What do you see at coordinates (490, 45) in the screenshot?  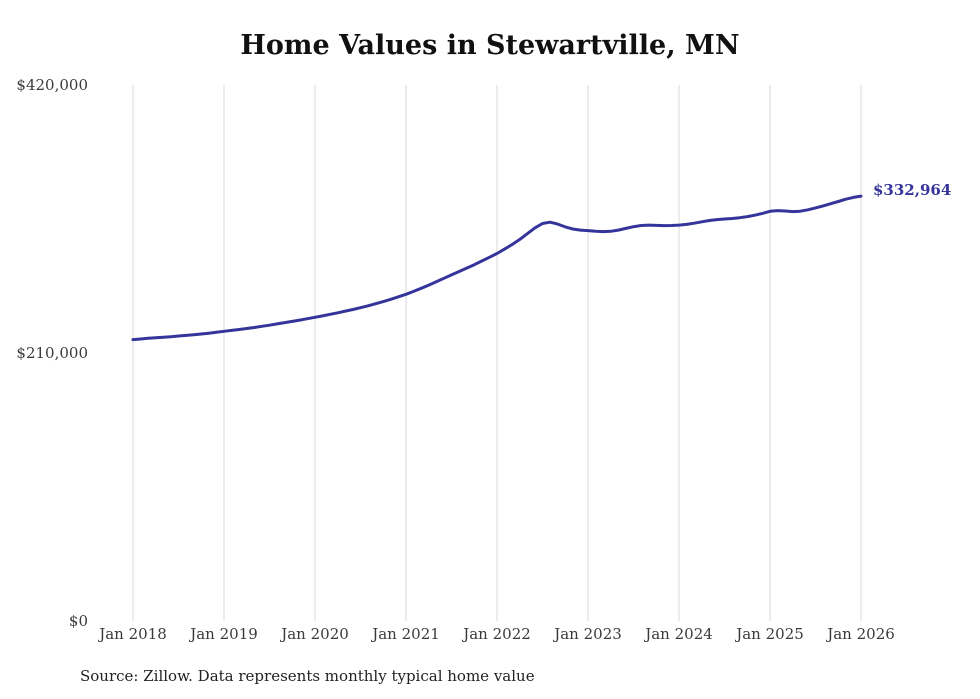 I see `chart-title: Home Values in Stewartville, MN` at bounding box center [490, 45].